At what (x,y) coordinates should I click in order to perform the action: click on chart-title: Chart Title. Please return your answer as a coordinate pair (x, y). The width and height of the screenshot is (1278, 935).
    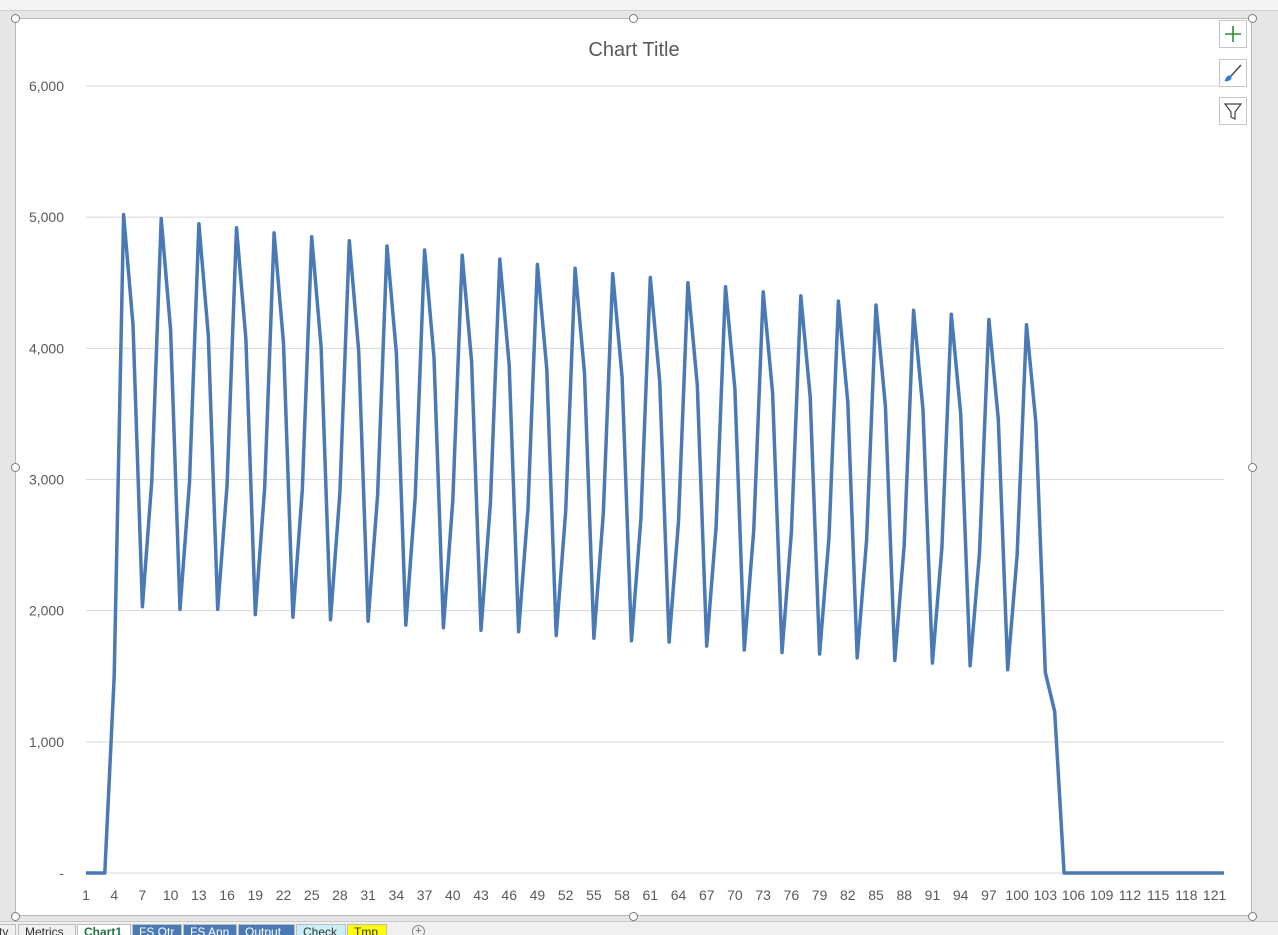
    Looking at the image, I should click on (633, 50).